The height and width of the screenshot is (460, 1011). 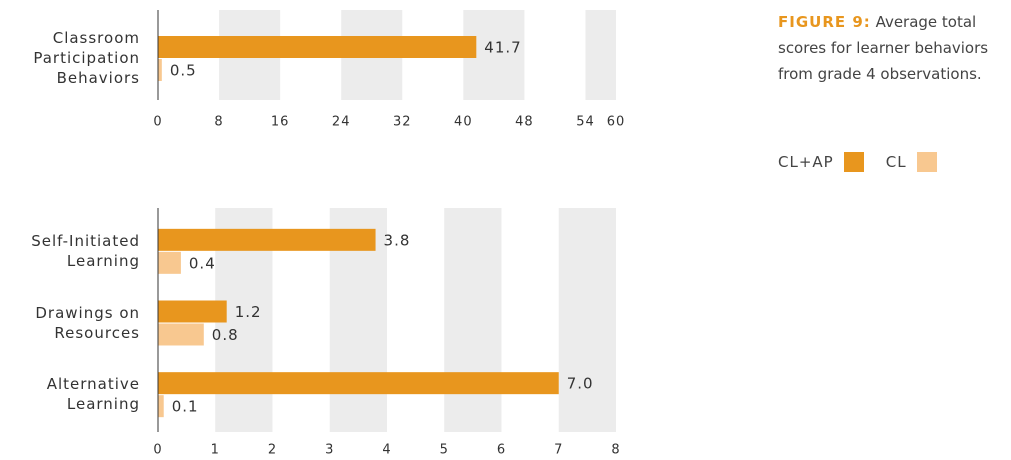 What do you see at coordinates (202, 263) in the screenshot?
I see `value-label: 0.4` at bounding box center [202, 263].